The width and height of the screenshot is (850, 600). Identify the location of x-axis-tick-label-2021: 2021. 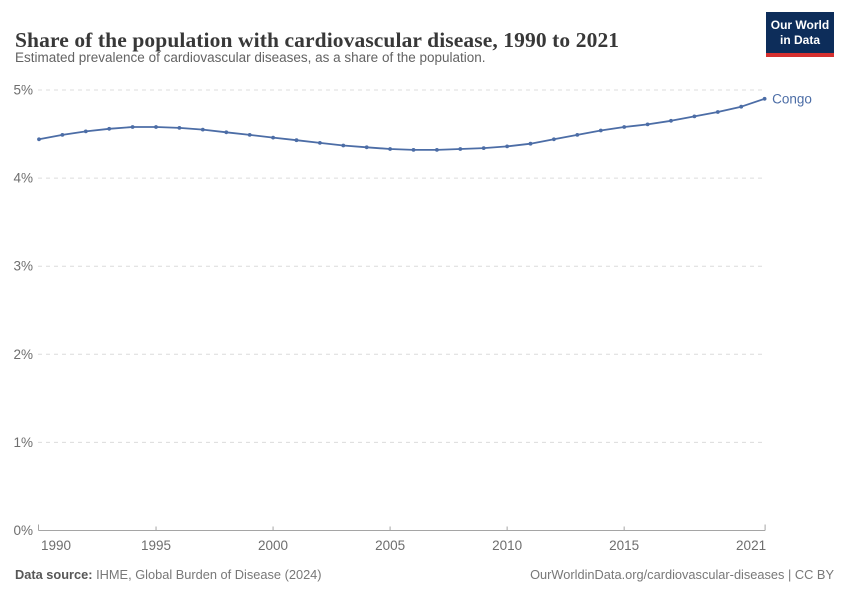
(751, 545).